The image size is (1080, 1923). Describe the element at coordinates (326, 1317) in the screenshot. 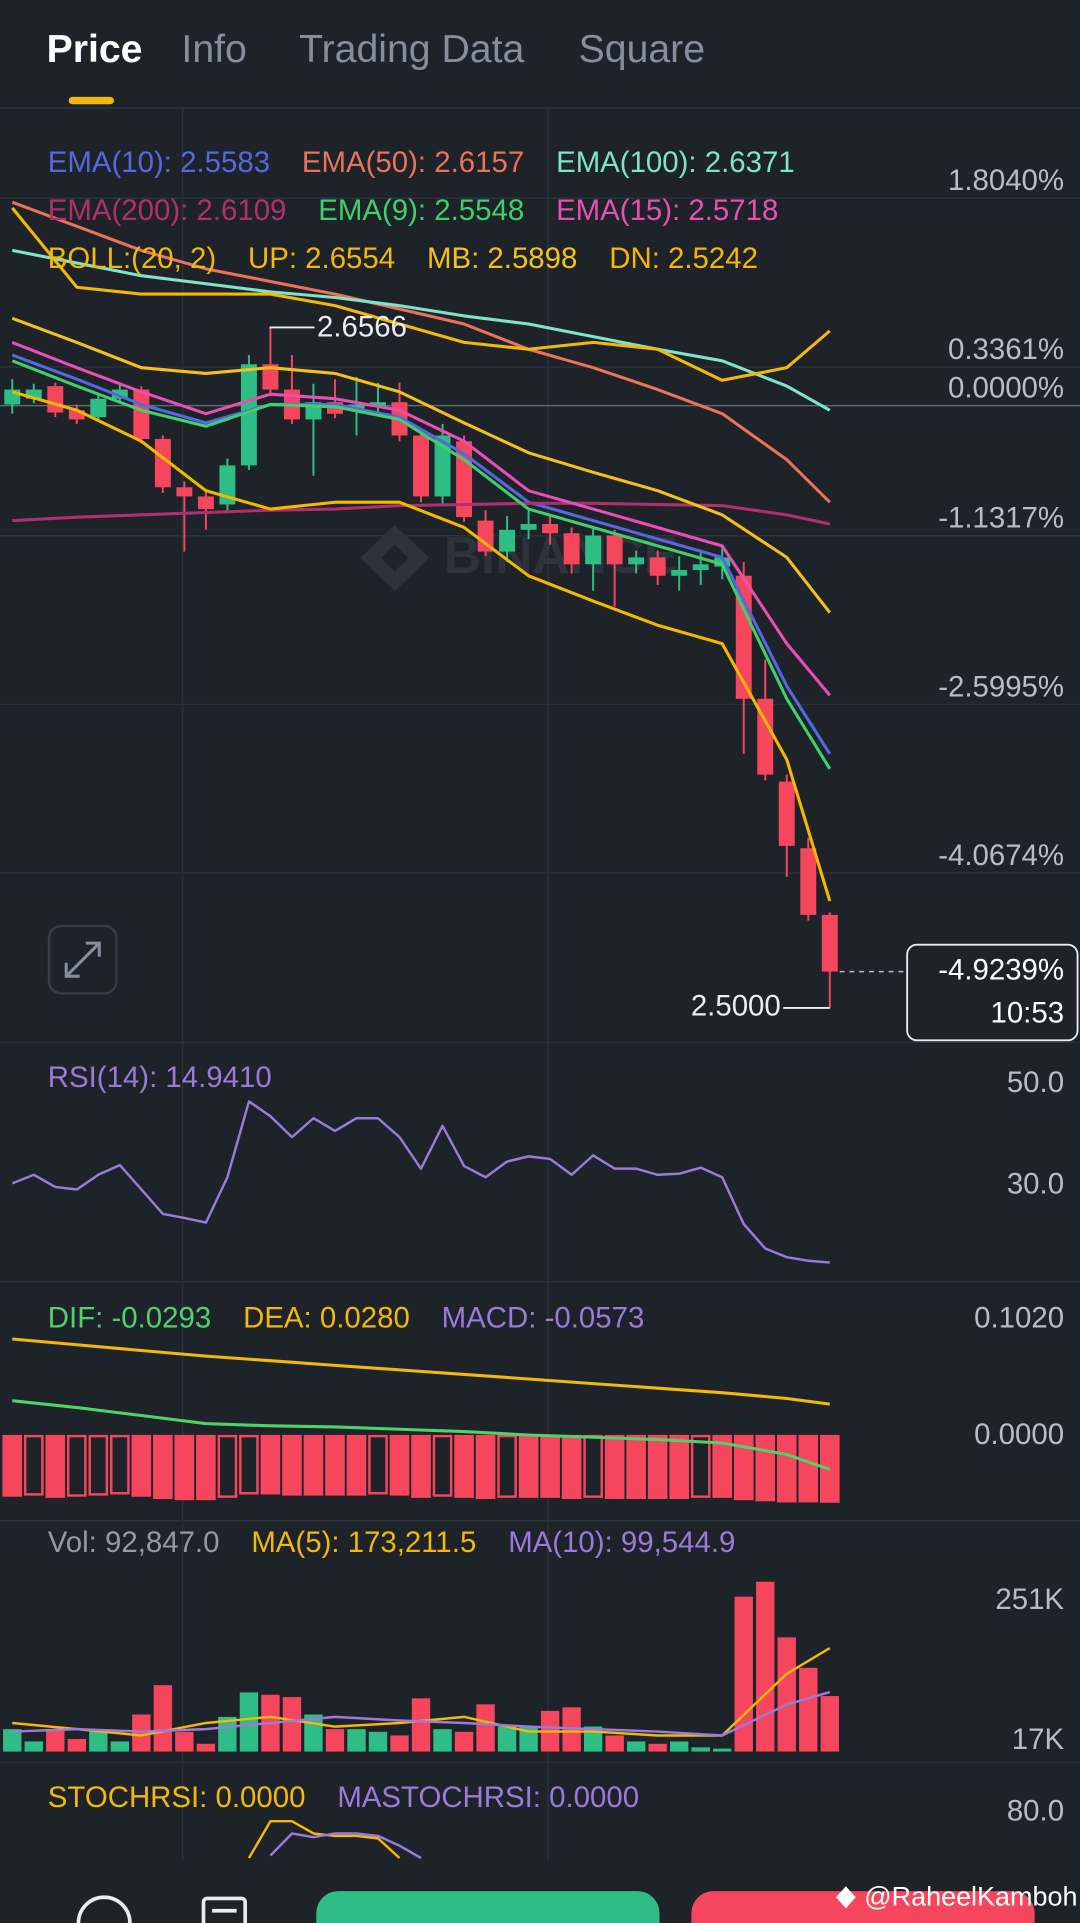

I see `legend-label: DEA: 0.0280` at that location.